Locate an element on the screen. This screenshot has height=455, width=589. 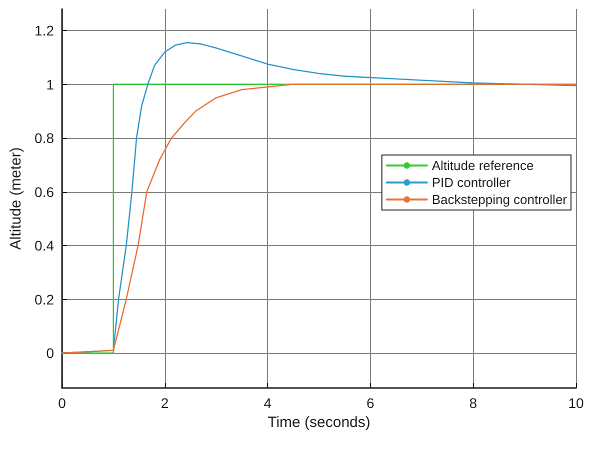
y-axis-title: Altitude (meter) is located at coordinates (16, 198).